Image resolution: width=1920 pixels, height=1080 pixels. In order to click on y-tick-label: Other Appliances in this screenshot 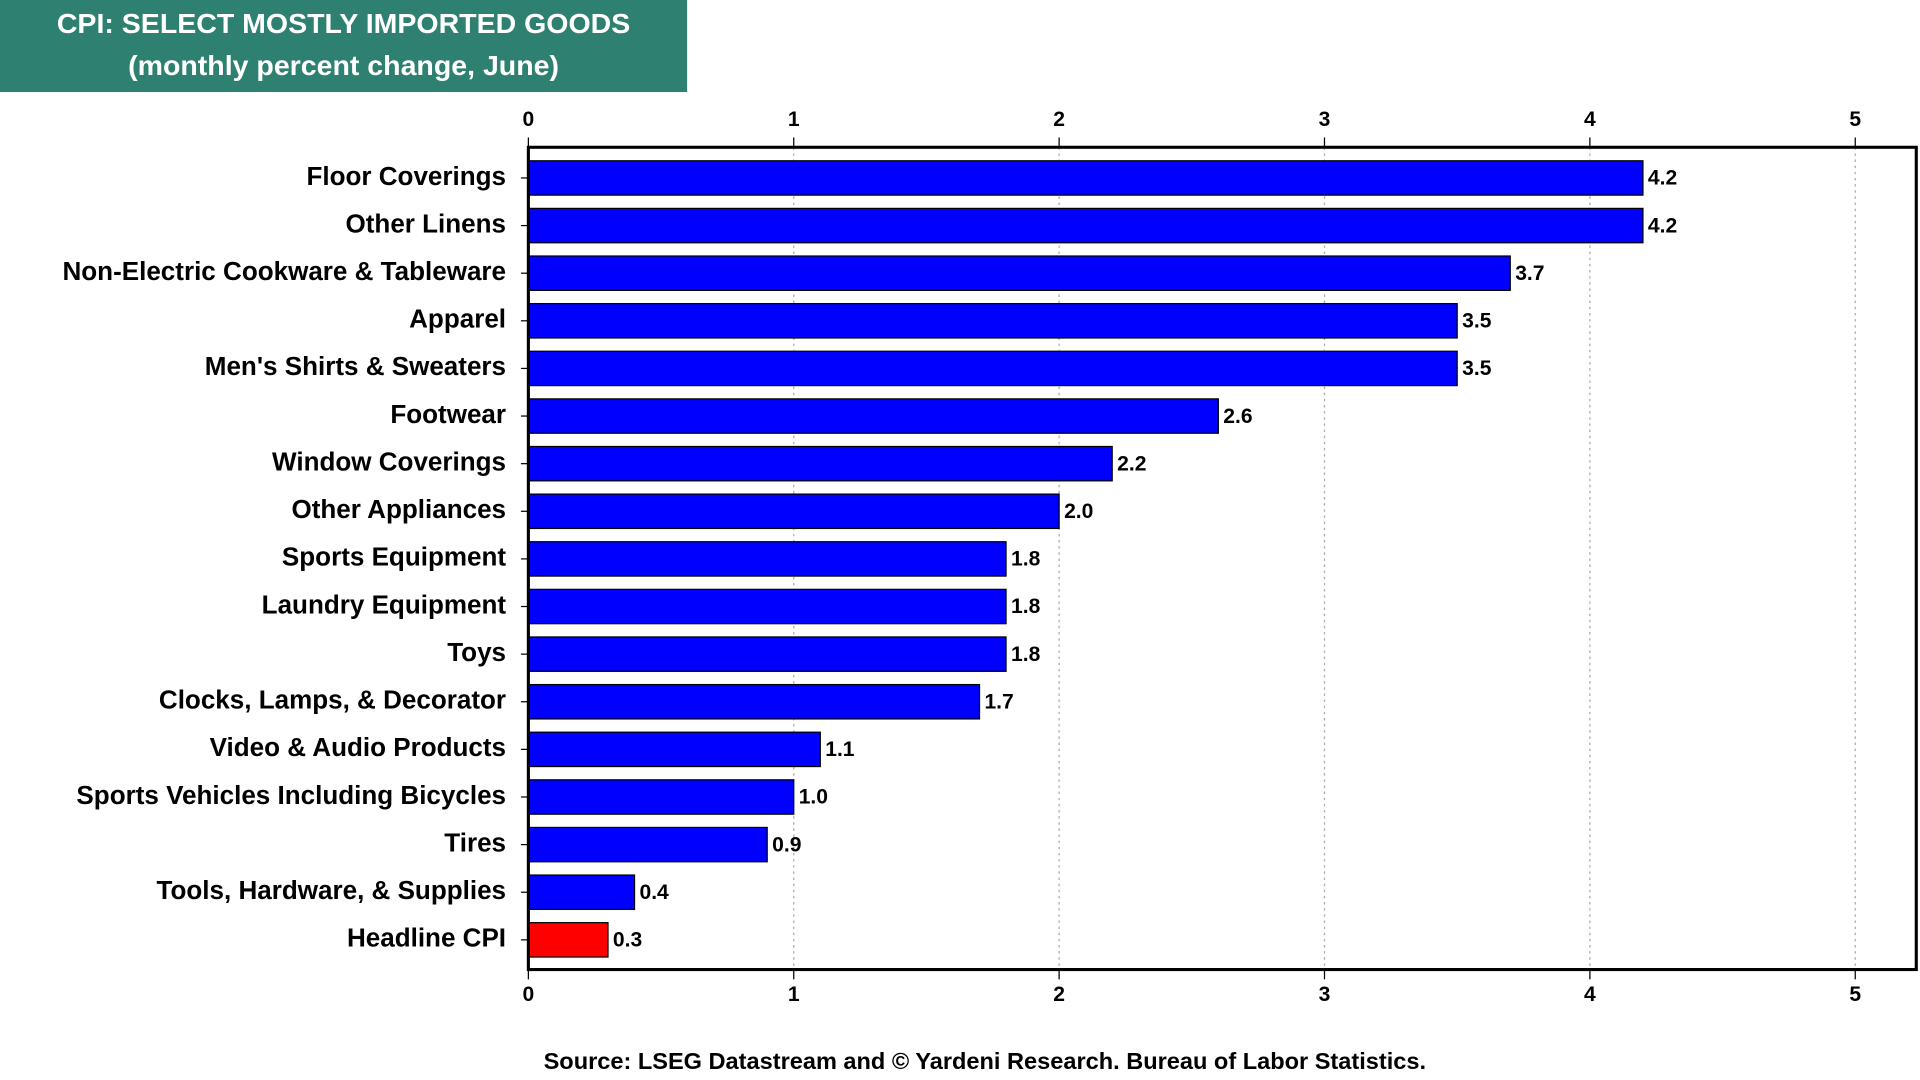, I will do `click(399, 510)`.